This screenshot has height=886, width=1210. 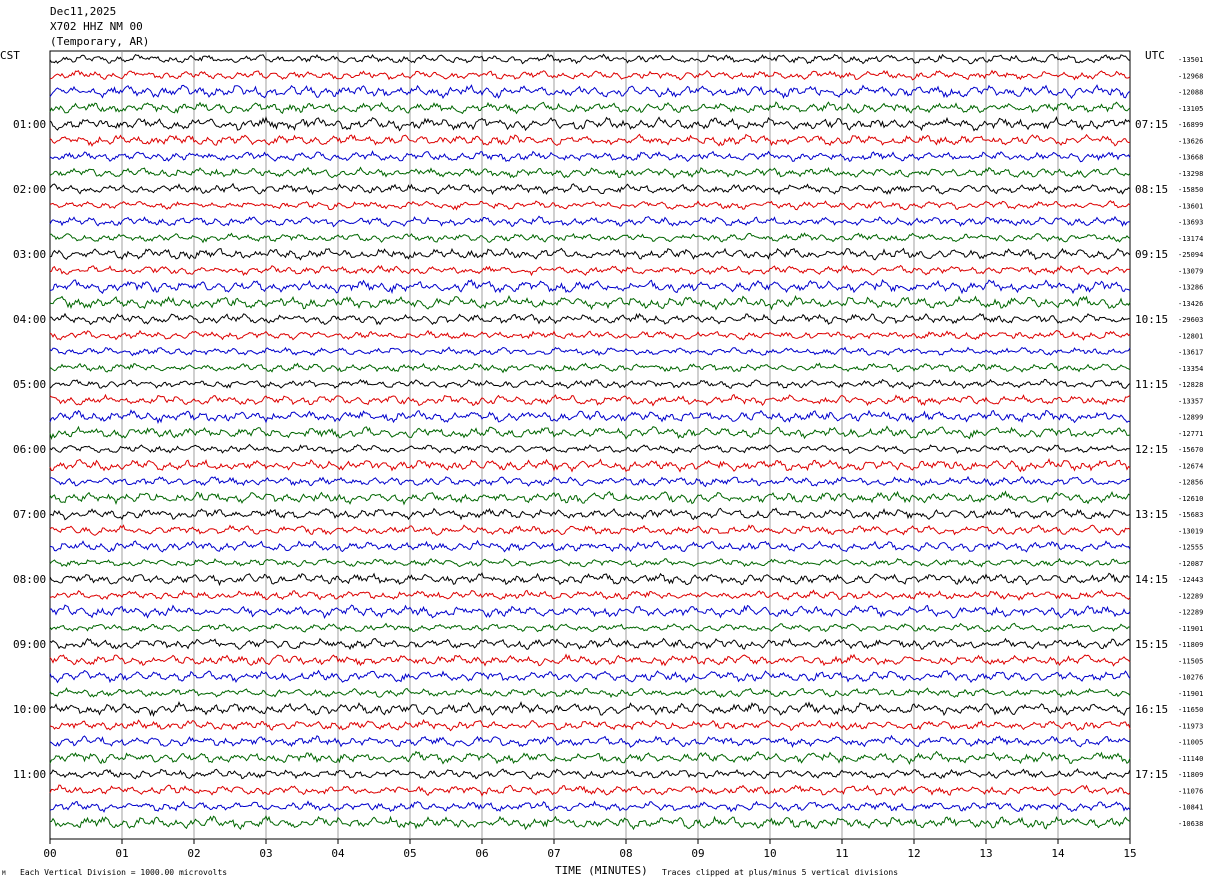 I want to click on x-tick-label: 14, so click(x=1058, y=853).